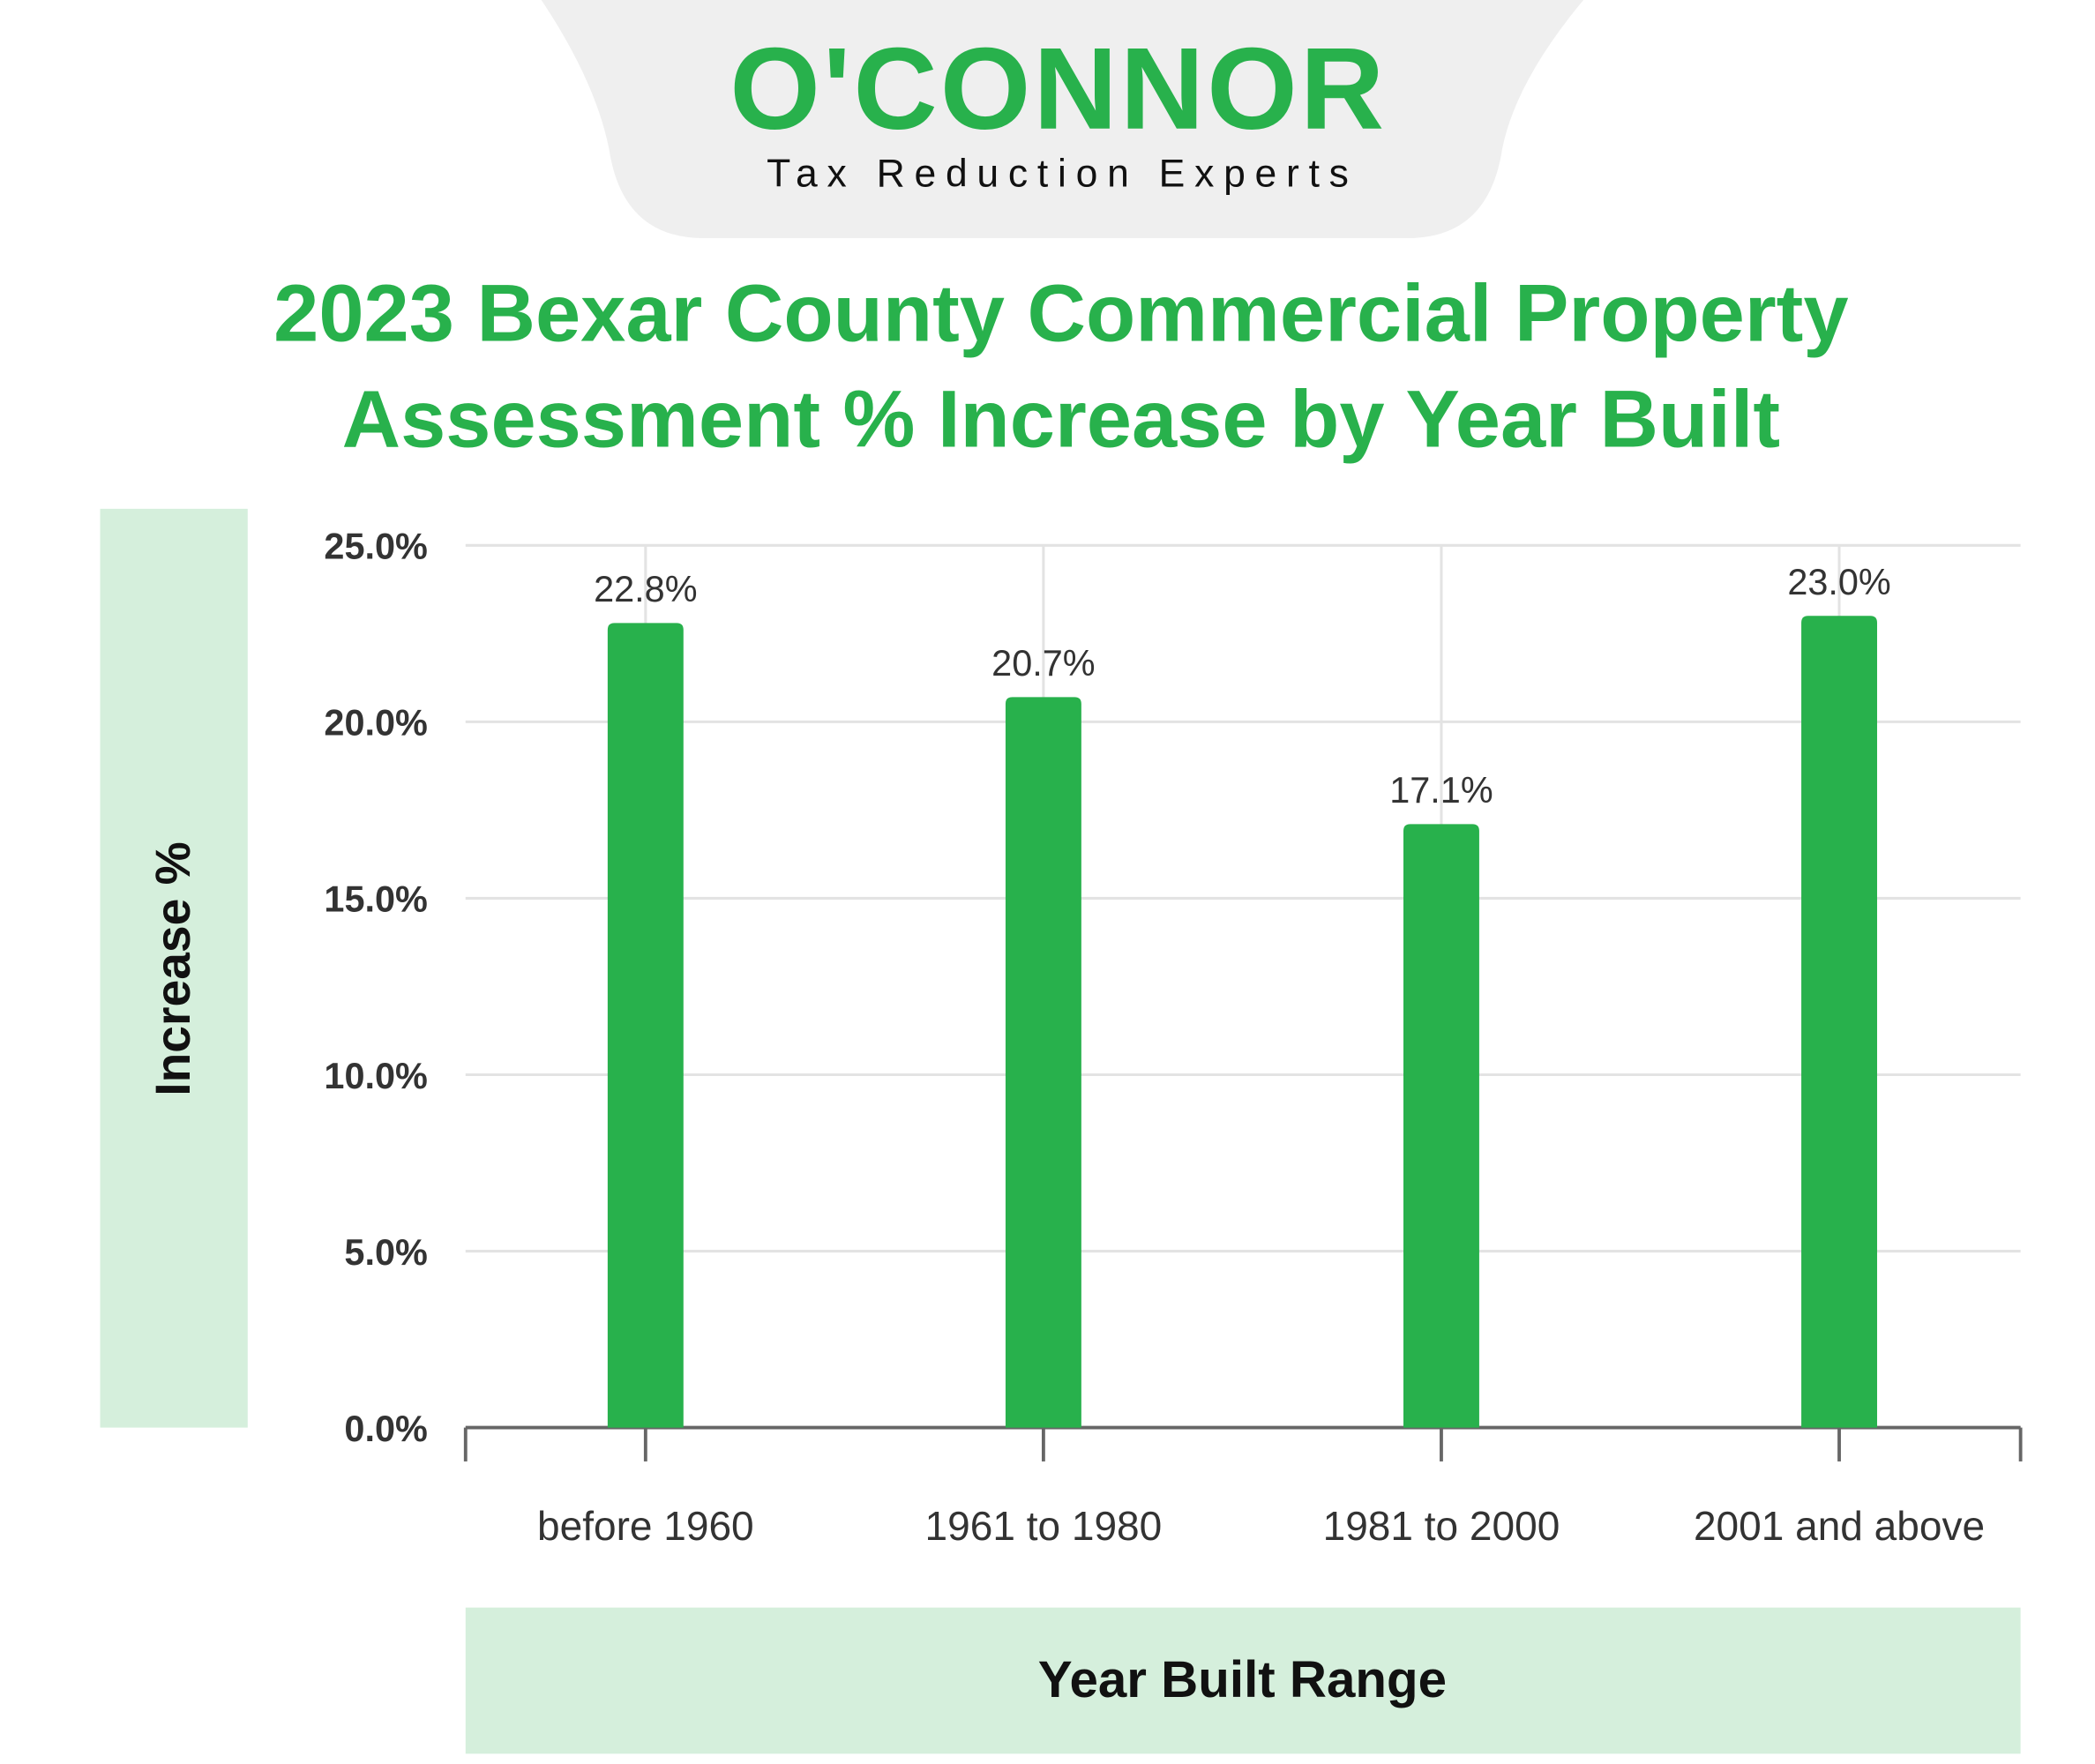  Describe the element at coordinates (1058, 88) in the screenshot. I see `brand: O'CONNOR` at that location.